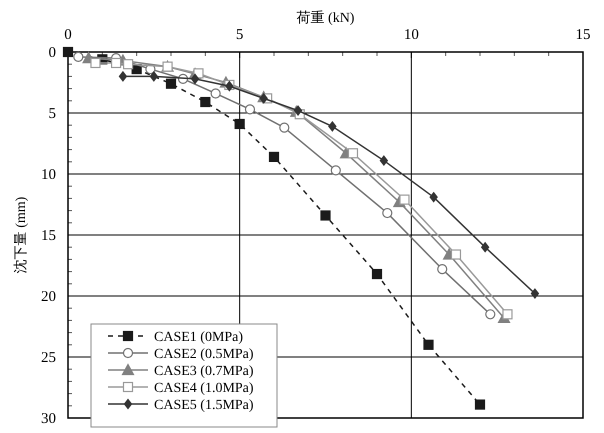 This screenshot has height=433, width=604. What do you see at coordinates (48, 297) in the screenshot?
I see `y-tick-label: 20` at bounding box center [48, 297].